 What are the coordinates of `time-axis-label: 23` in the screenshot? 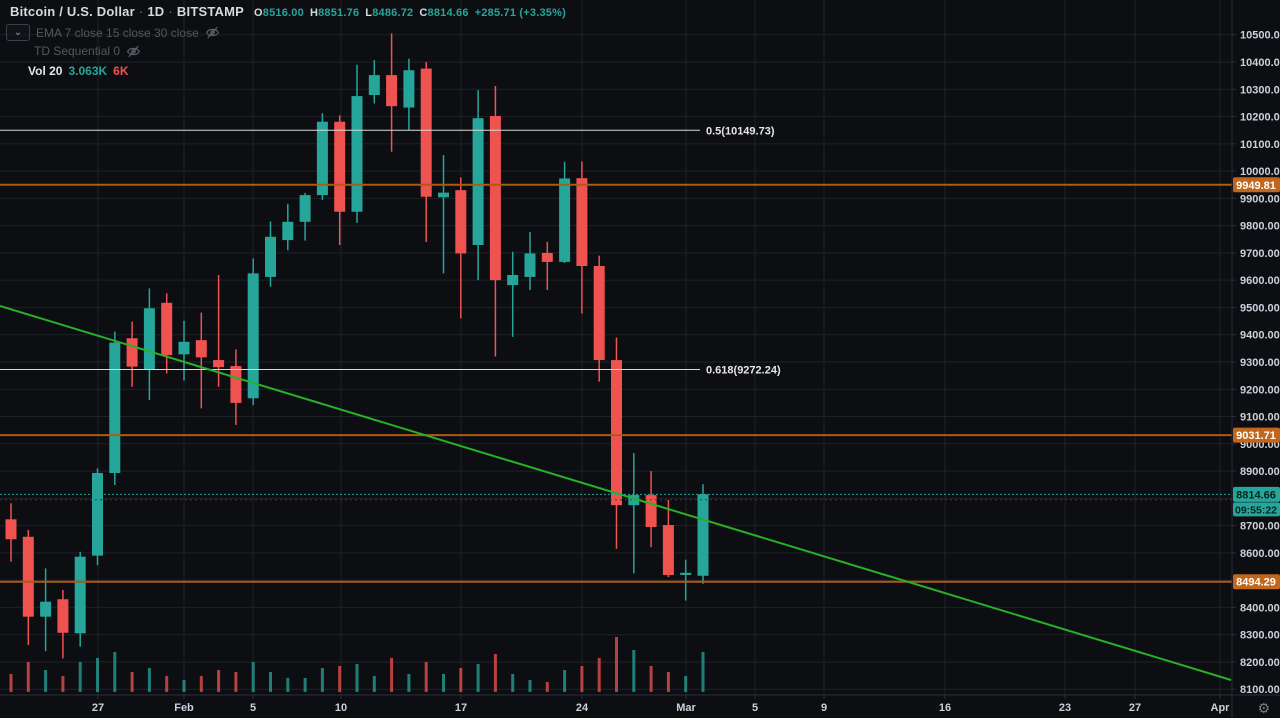 It's located at (1065, 708).